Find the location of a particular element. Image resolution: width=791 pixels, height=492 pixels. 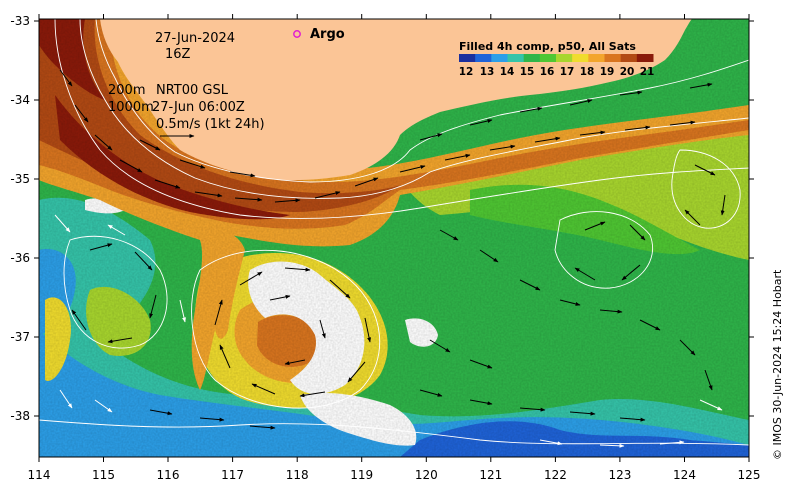

lat-tick-label: -36 is located at coordinates (20, 258).